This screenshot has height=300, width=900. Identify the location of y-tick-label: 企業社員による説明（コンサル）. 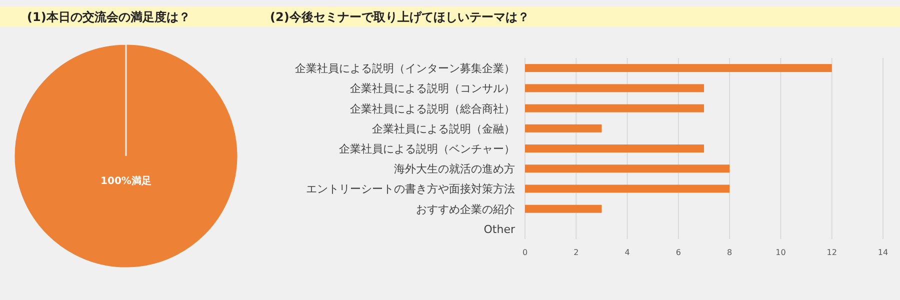
(432, 89).